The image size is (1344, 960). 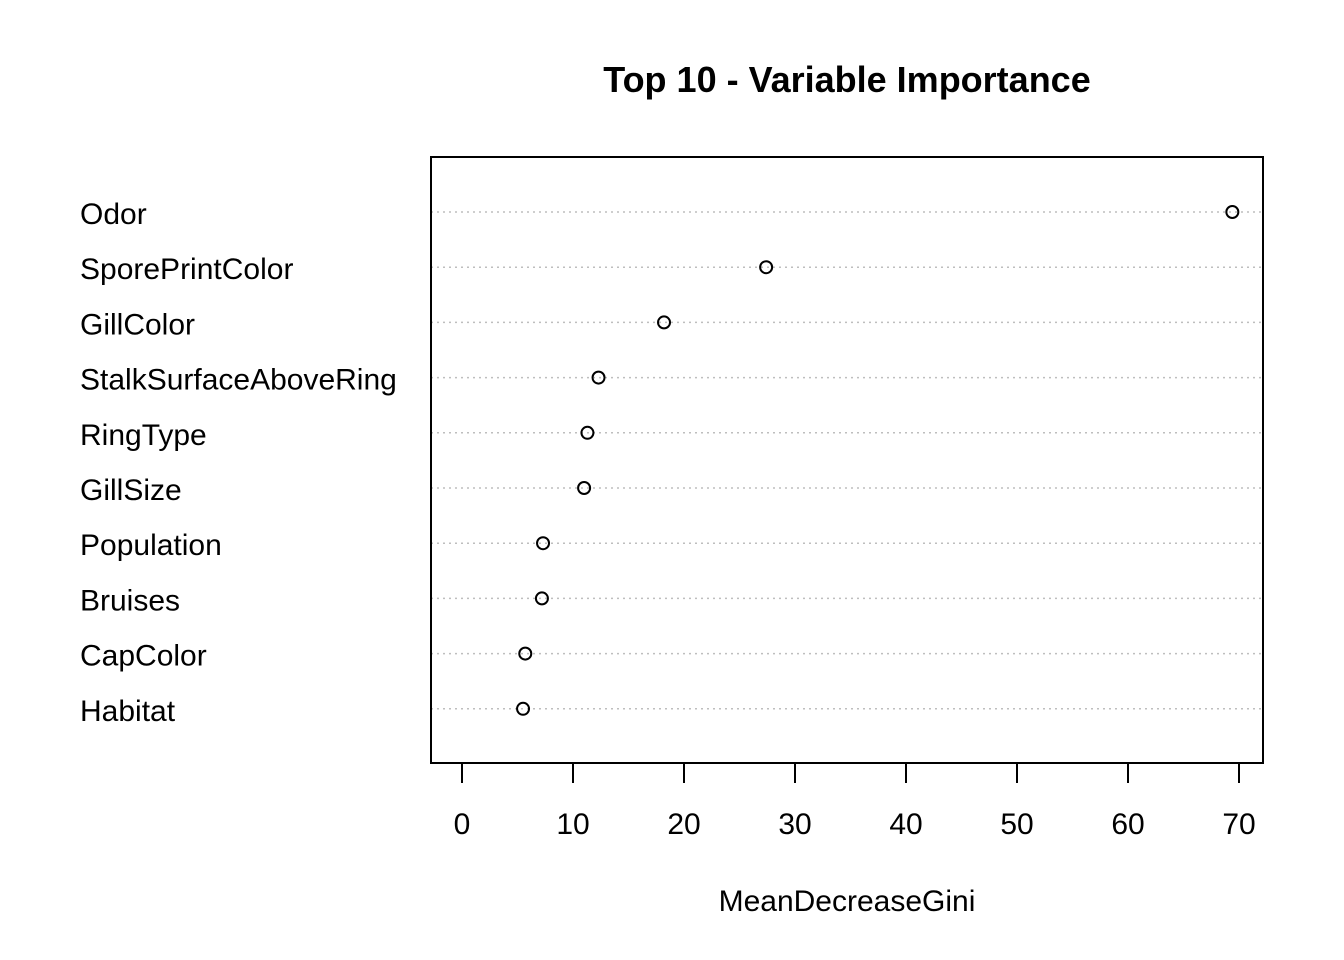 I want to click on category-label: RingType, so click(x=143, y=435).